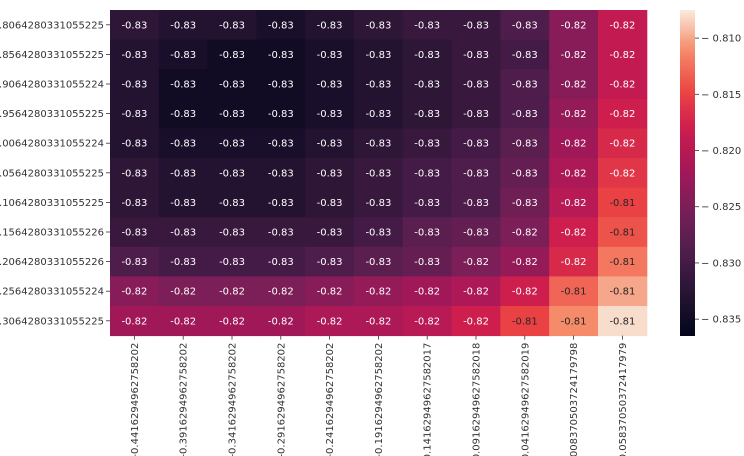 The width and height of the screenshot is (744, 456). I want to click on y-tick-label: 1.0064280331055224, so click(52, 144).